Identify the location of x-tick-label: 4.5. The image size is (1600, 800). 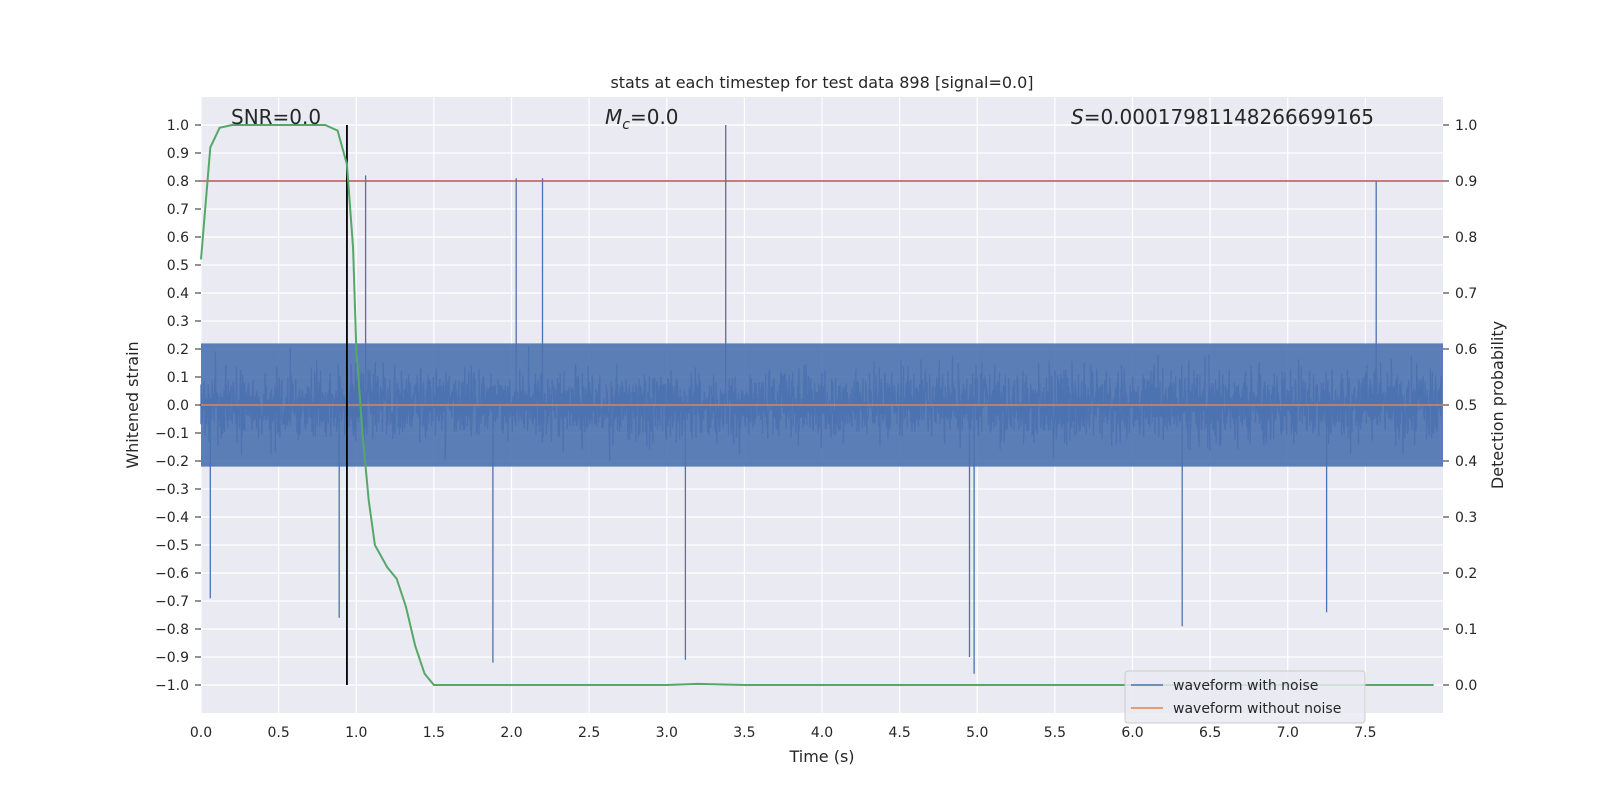
(899, 733).